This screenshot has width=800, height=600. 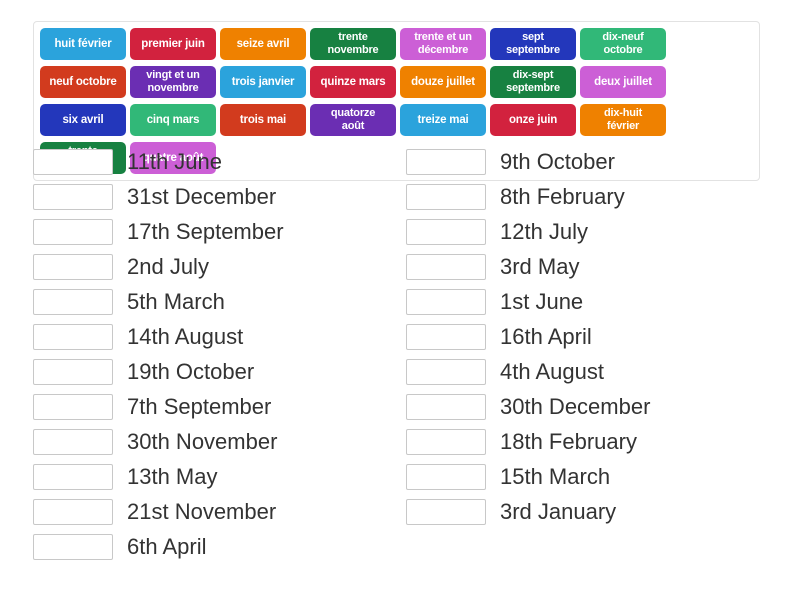 I want to click on word-tile: trente et un décembre, so click(x=443, y=44).